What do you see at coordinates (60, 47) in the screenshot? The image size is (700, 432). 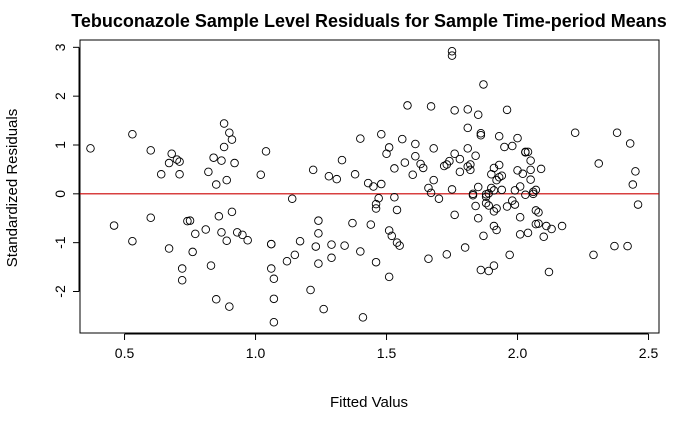 I see `y-tick-label: 3` at bounding box center [60, 47].